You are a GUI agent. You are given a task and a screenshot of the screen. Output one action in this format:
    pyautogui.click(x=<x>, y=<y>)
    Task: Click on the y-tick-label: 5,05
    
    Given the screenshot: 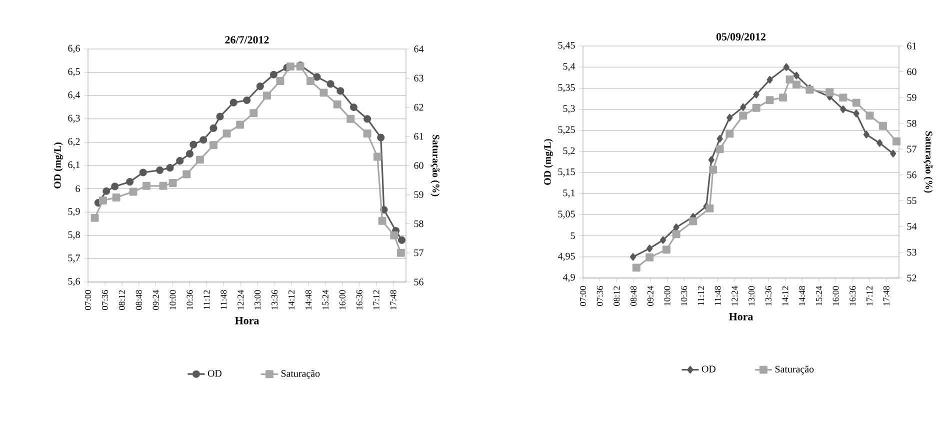 What is the action you would take?
    pyautogui.click(x=566, y=214)
    